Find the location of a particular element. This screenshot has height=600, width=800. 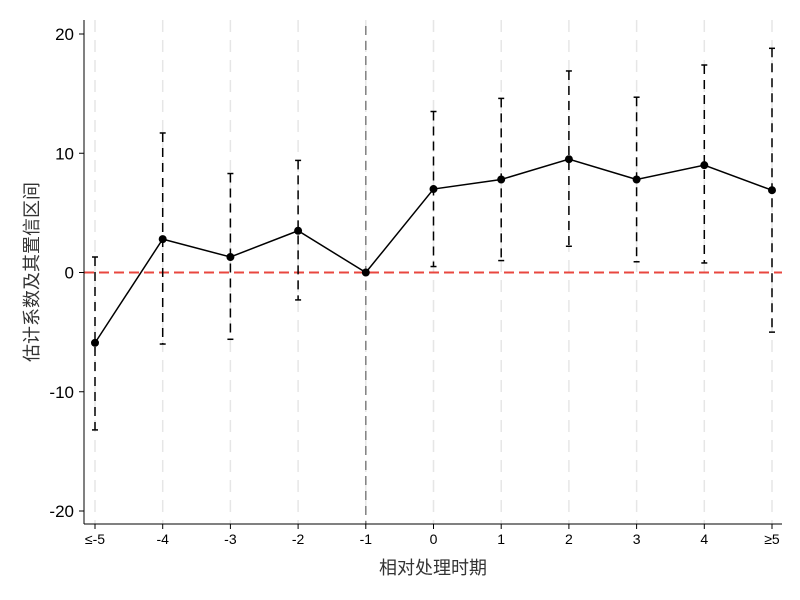

x-tick-label-7: 2 is located at coordinates (569, 539).